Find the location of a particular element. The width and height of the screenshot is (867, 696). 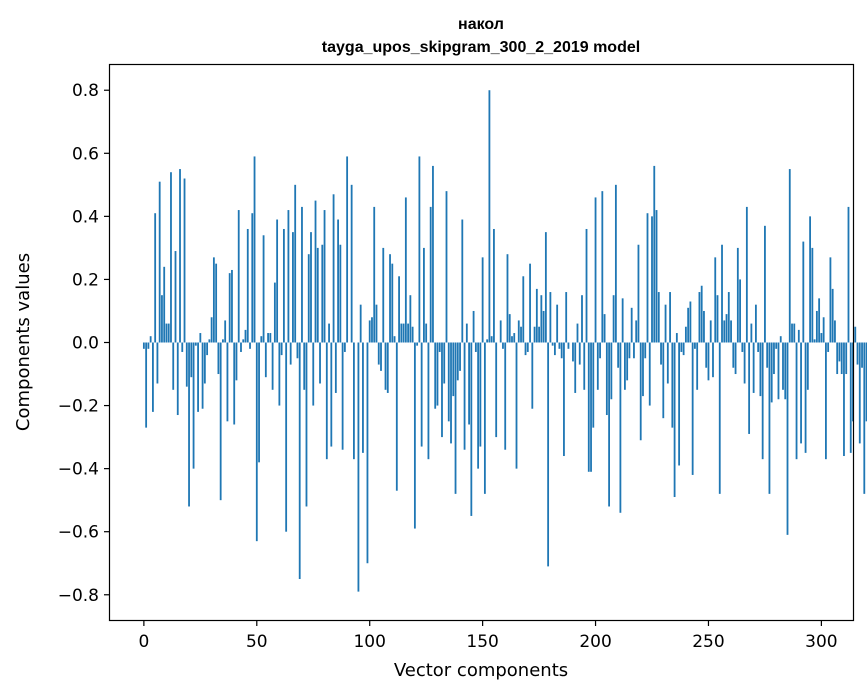

y-tick-label: −0.8 is located at coordinates (78, 596).